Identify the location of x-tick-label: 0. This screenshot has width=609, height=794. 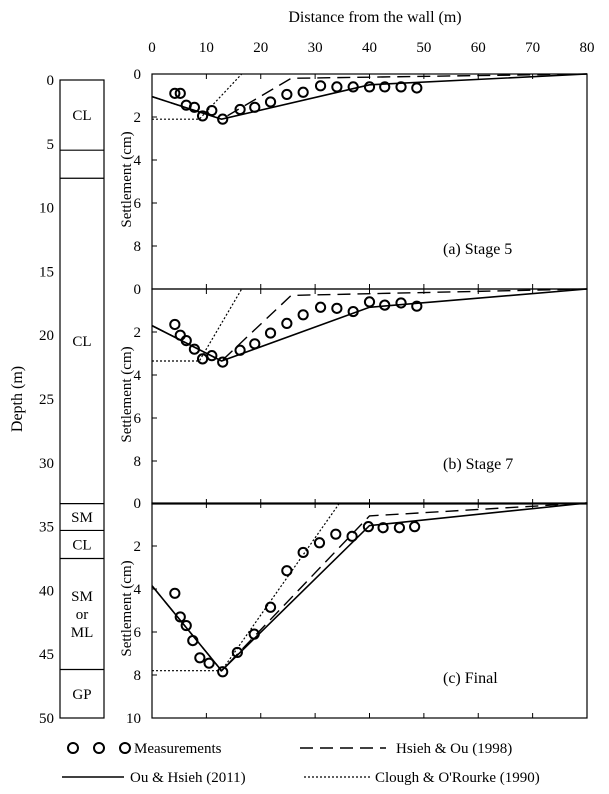
(152, 48).